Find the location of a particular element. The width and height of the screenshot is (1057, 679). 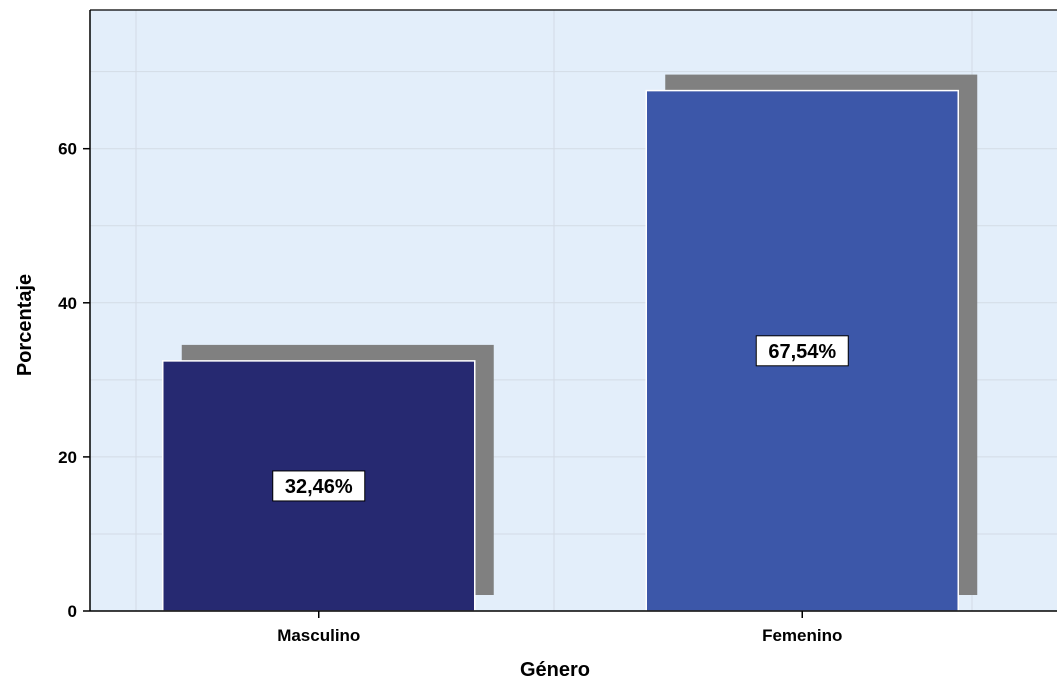

y-tick-label: 40 is located at coordinates (67, 303).